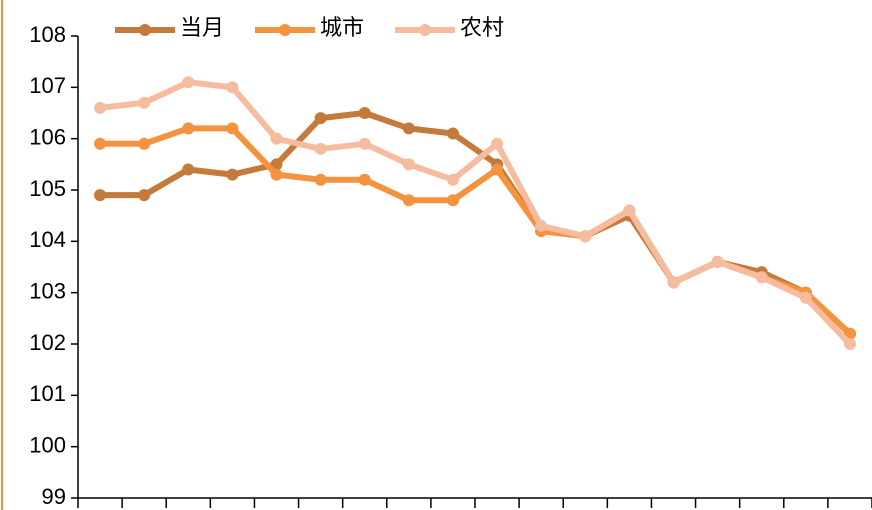 The height and width of the screenshot is (510, 872). What do you see at coordinates (54, 496) in the screenshot?
I see `y-tick-label: 99` at bounding box center [54, 496].